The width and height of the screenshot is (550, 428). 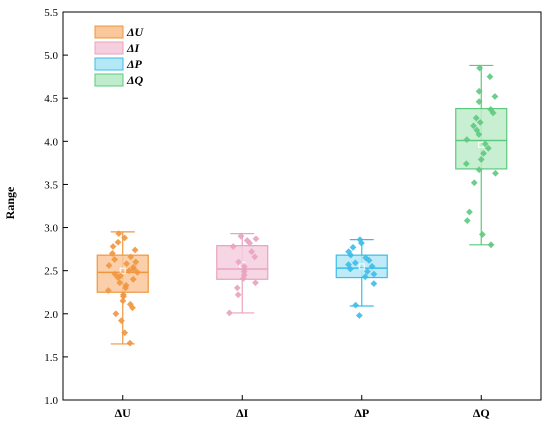 I want to click on y-tick-label: 5.0, so click(x=51, y=56).